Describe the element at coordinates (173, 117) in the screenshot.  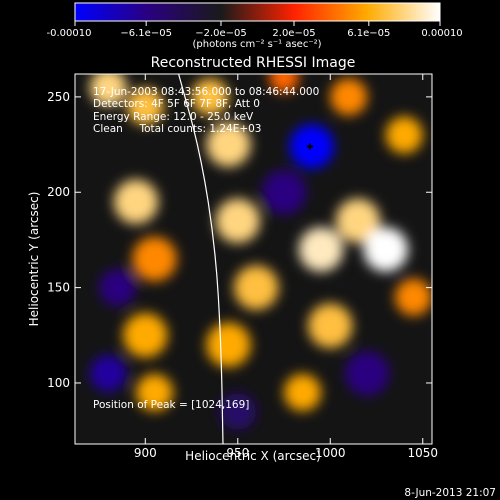
I see `annotation-energy: Energy Range: 12.0 - 25.0 keV` at that location.